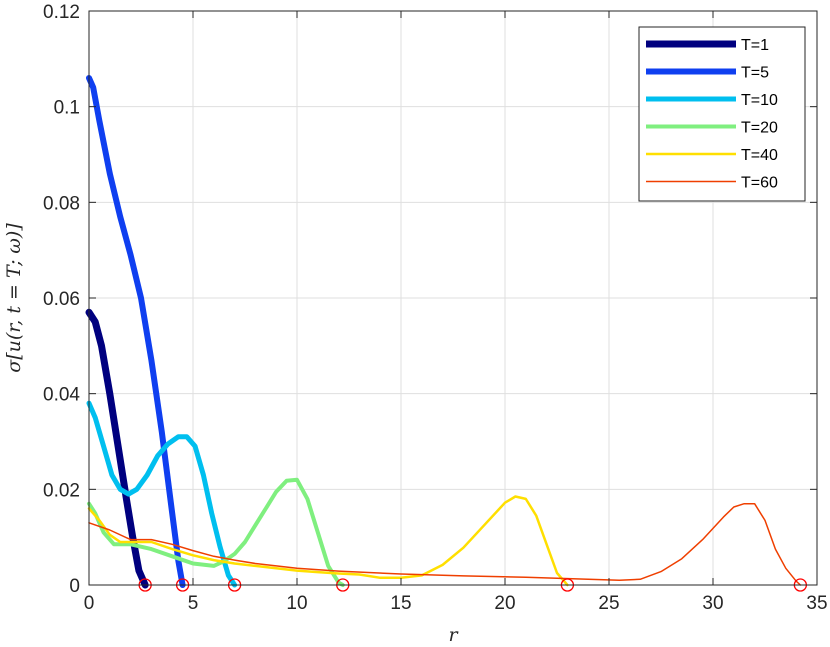 The image size is (830, 647). What do you see at coordinates (193, 603) in the screenshot?
I see `x-tick-label: 5` at bounding box center [193, 603].